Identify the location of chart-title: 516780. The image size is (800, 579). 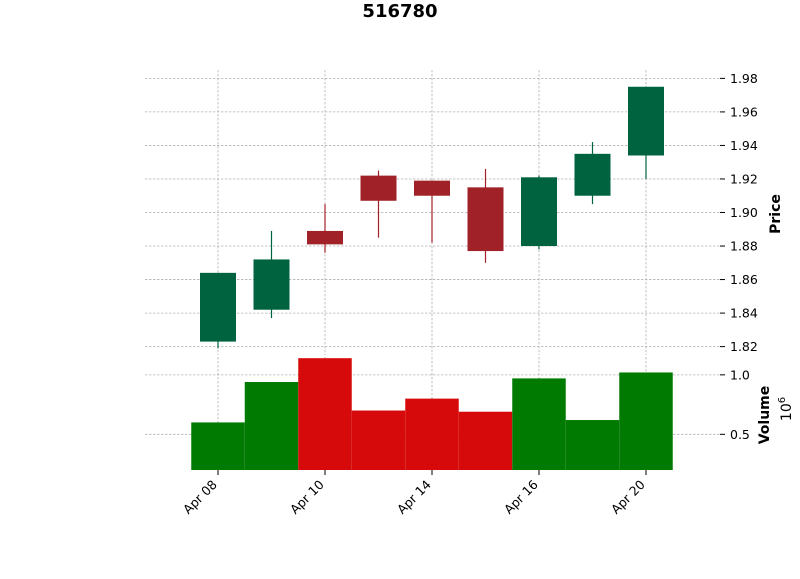
(399, 11).